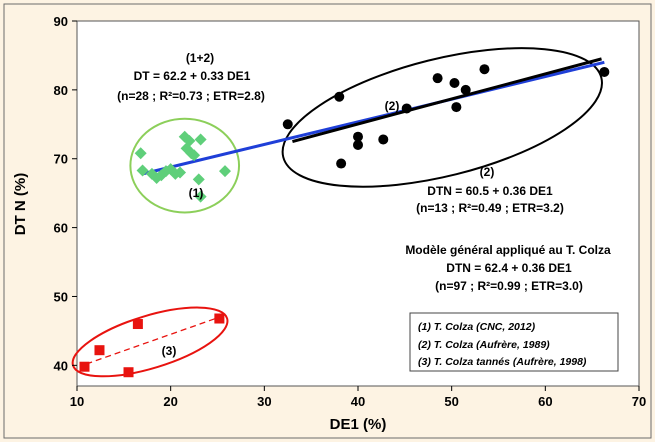 The height and width of the screenshot is (442, 655). I want to click on annotation-group2-line3: (n=13 ; R²=0.49 ; ETR=3.2), so click(490, 208).